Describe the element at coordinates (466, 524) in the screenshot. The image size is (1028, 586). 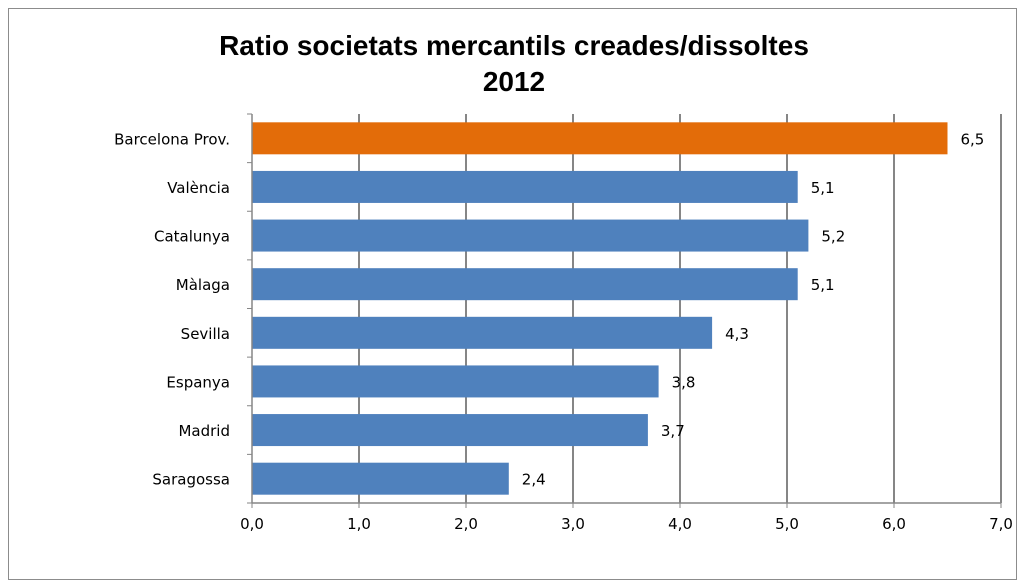
I see `x-tick-label: 2,0` at that location.